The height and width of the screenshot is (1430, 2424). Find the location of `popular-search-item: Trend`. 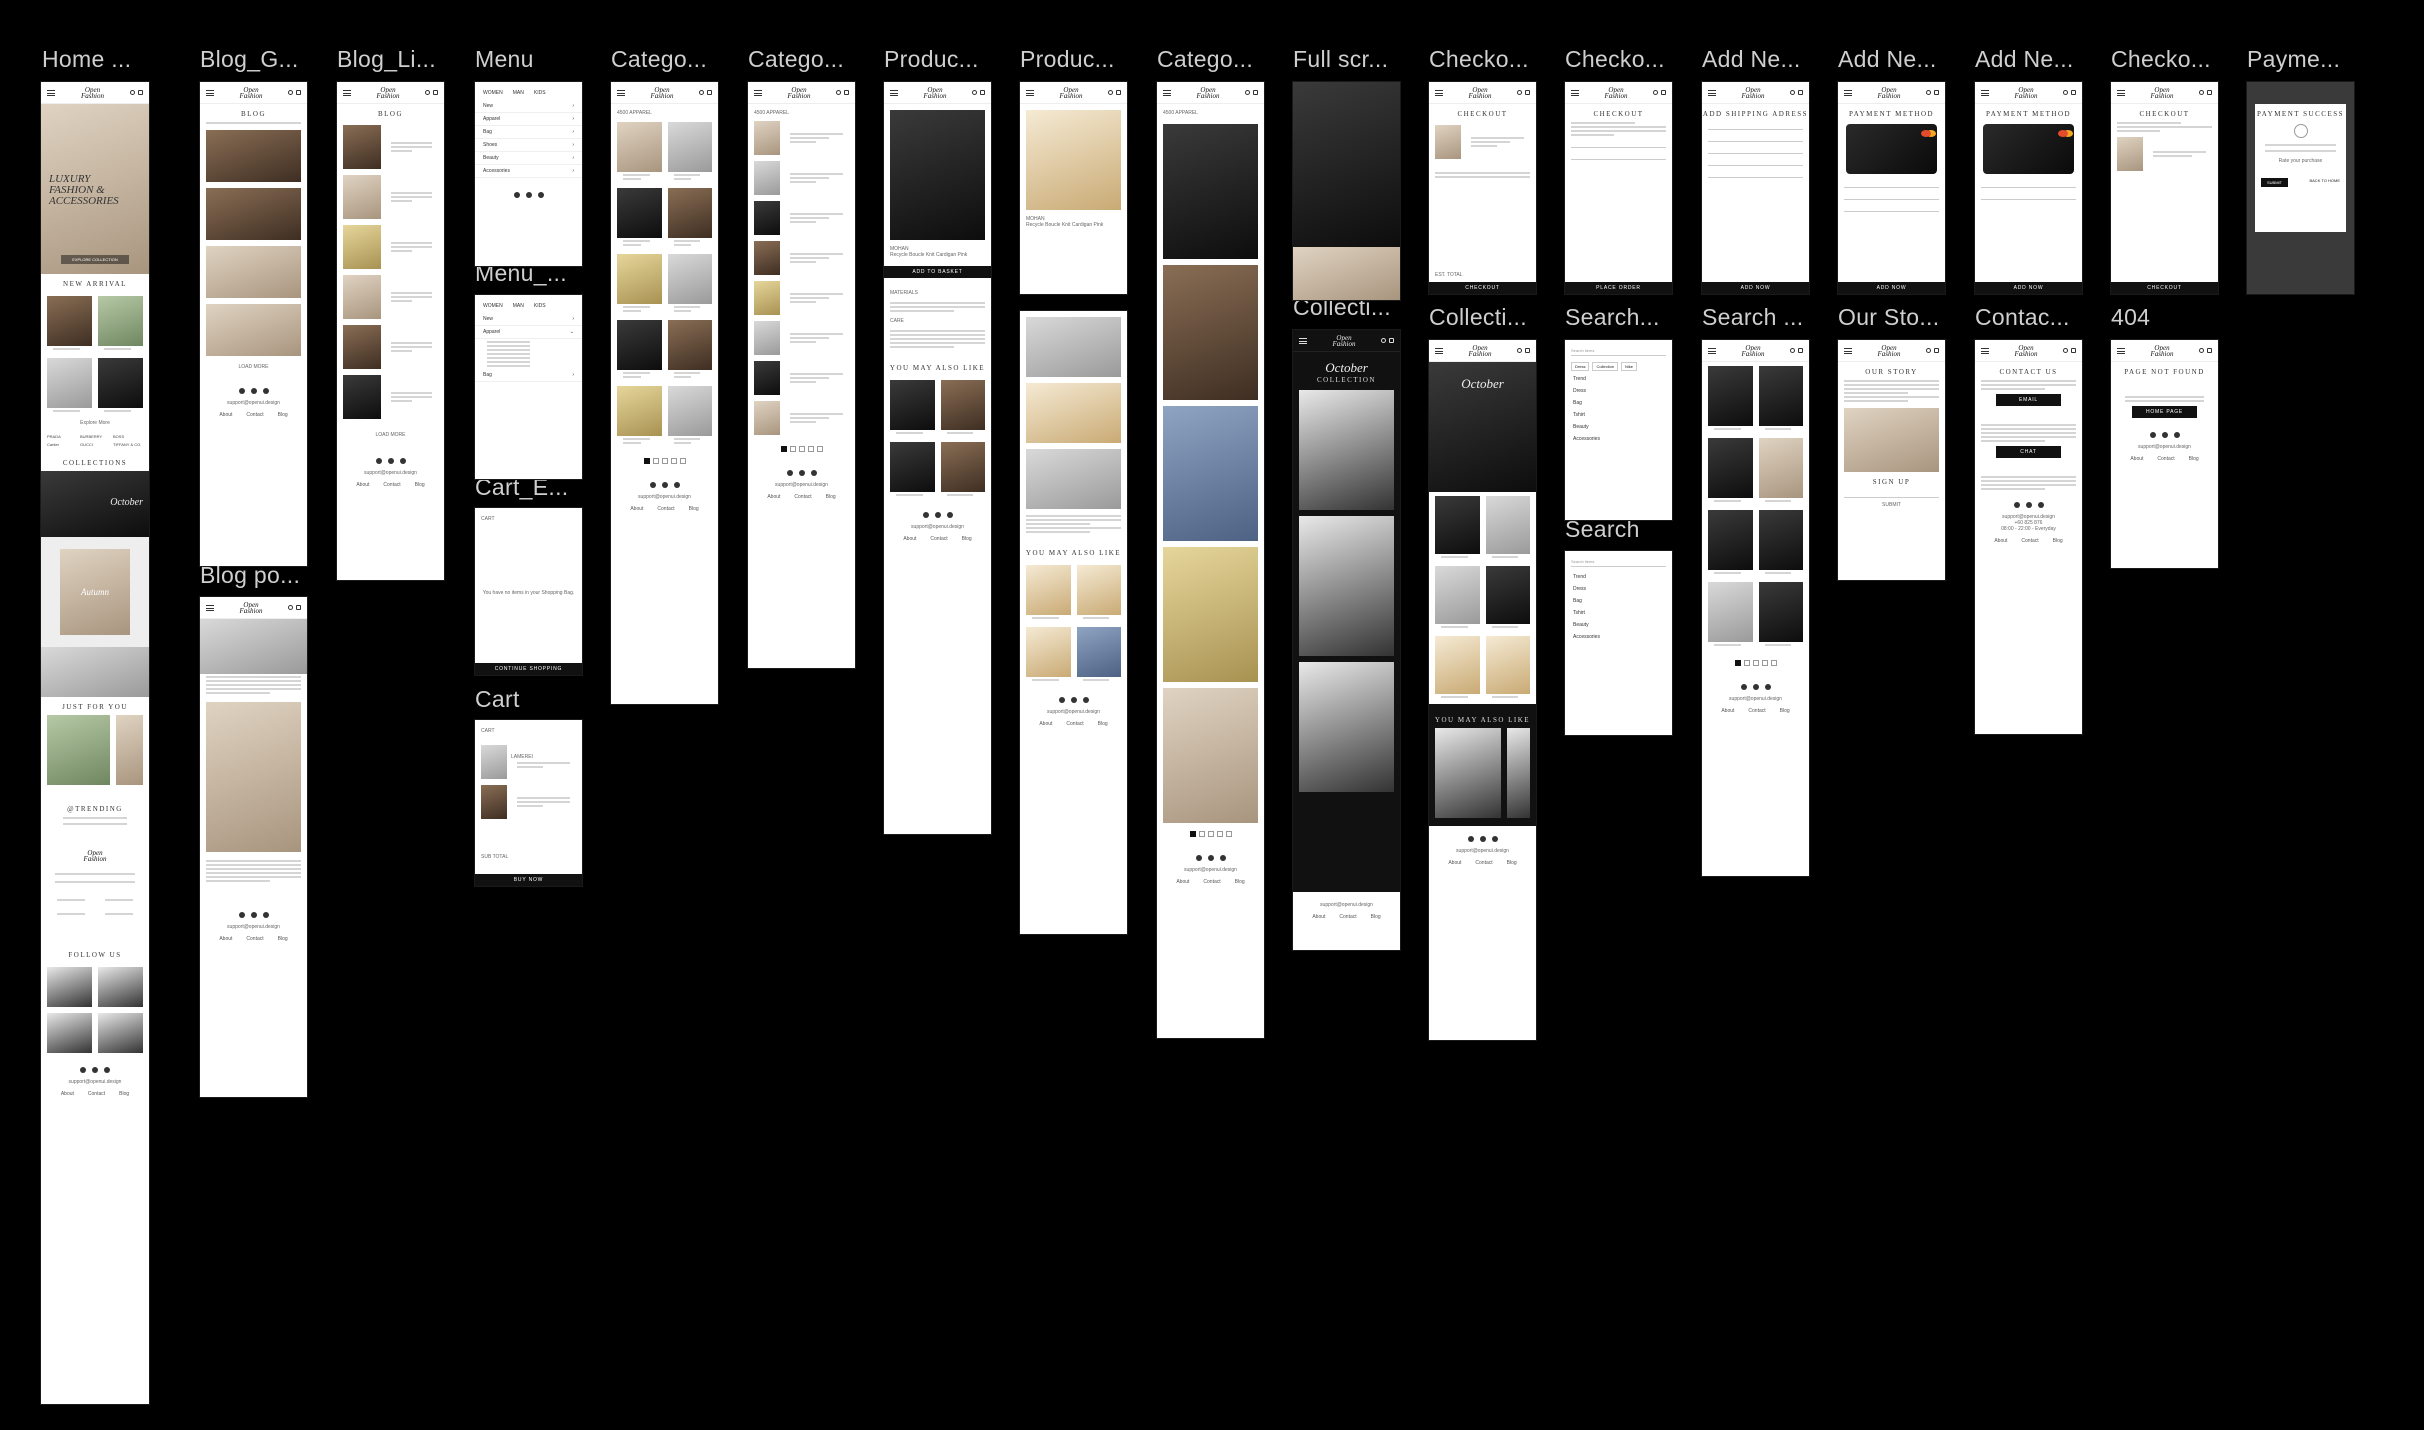

popular-search-item: Trend is located at coordinates (1579, 577).